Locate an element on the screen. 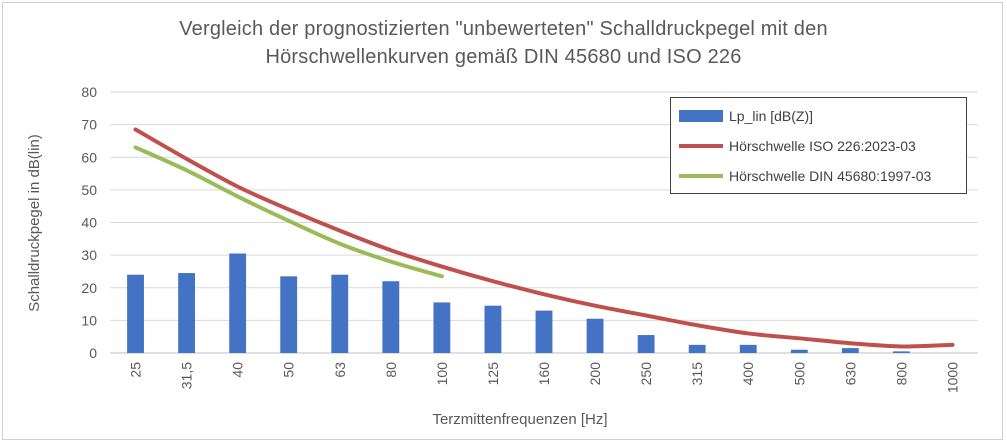 This screenshot has width=1007, height=444. y-tick-label: 50 is located at coordinates (89, 190).